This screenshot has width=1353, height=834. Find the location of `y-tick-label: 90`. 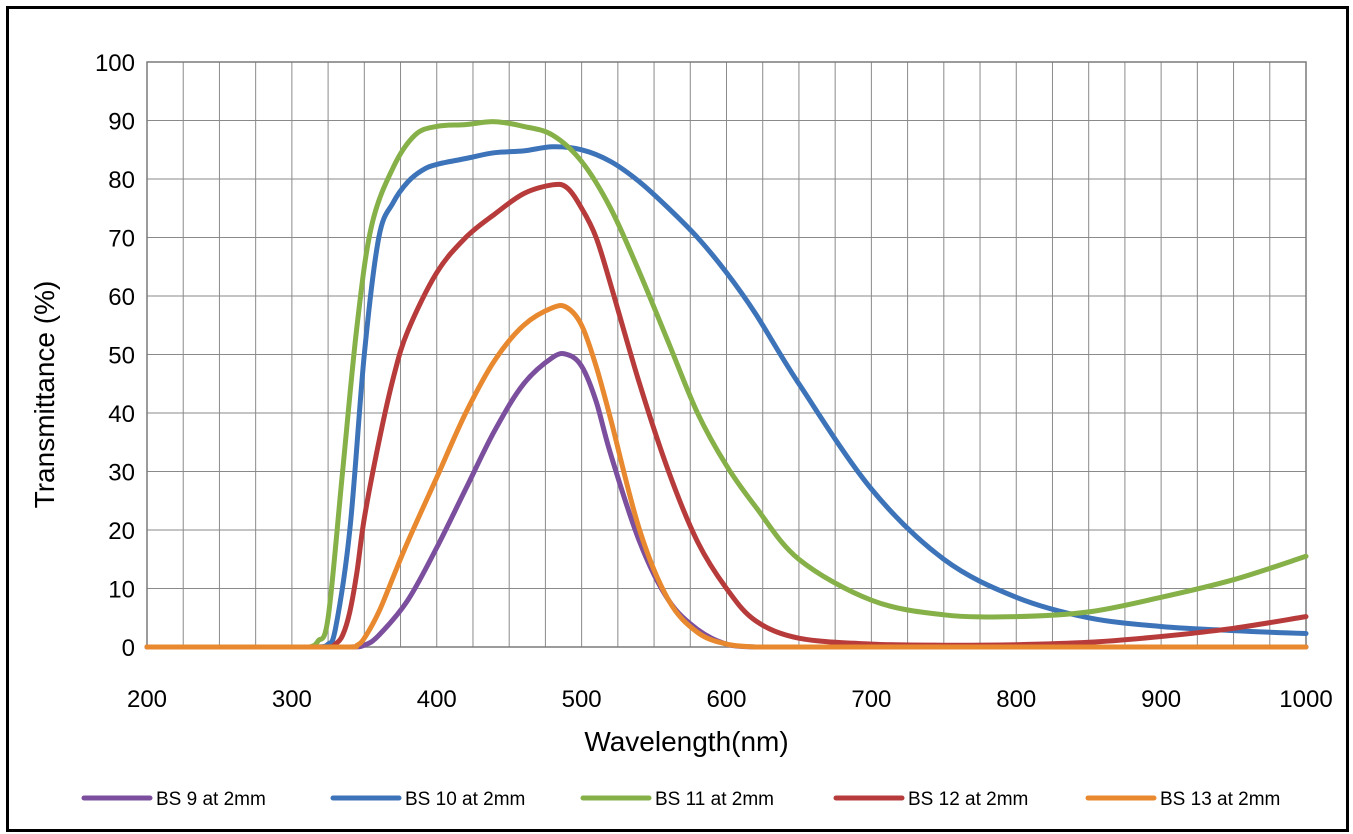

y-tick-label: 90 is located at coordinates (121, 122).